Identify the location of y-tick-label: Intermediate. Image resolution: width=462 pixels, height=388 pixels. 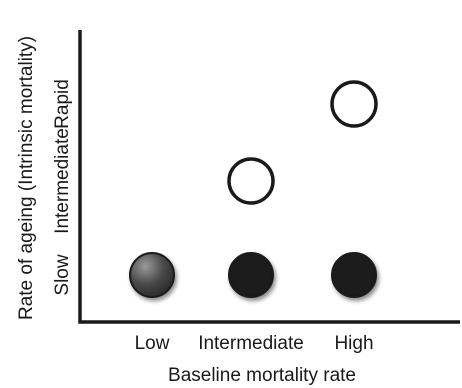
(62, 181).